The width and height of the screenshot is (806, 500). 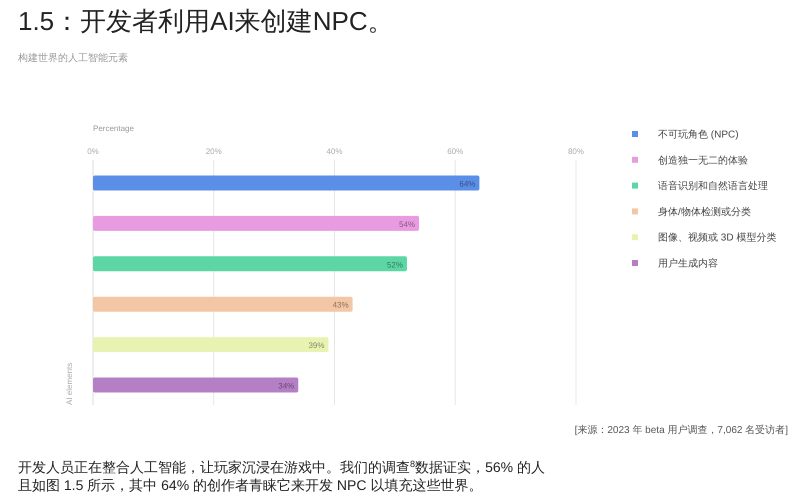 What do you see at coordinates (214, 151) in the screenshot?
I see `x-tick-label: 20%` at bounding box center [214, 151].